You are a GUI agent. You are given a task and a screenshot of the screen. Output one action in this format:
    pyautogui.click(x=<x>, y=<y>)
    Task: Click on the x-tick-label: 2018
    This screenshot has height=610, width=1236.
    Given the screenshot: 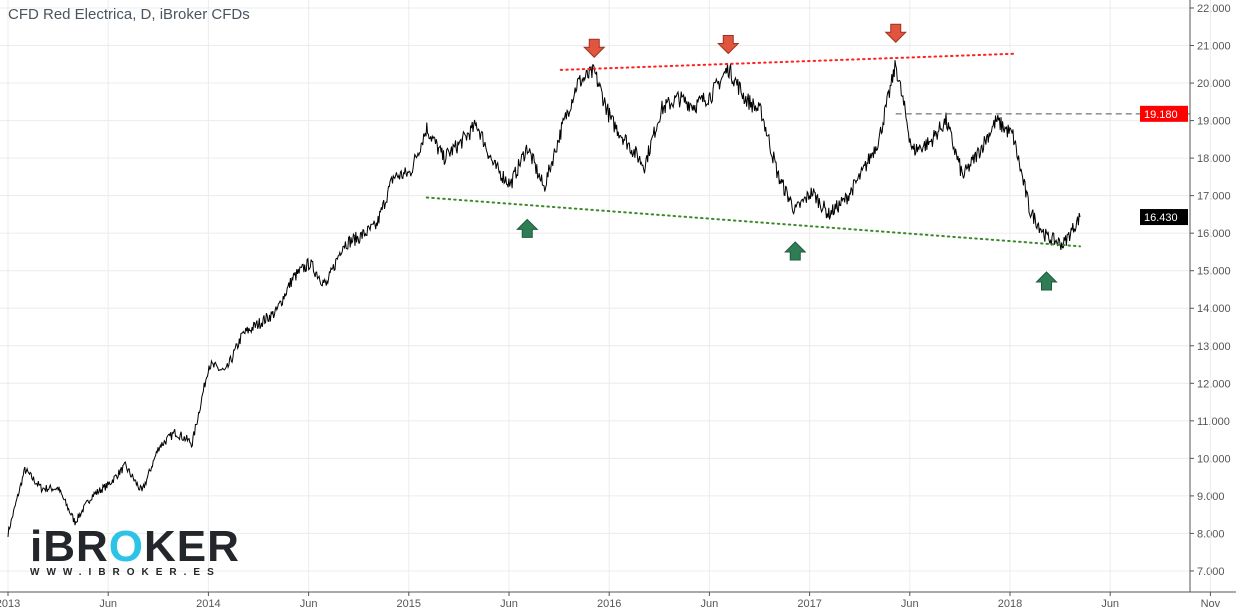 What is the action you would take?
    pyautogui.click(x=1010, y=604)
    